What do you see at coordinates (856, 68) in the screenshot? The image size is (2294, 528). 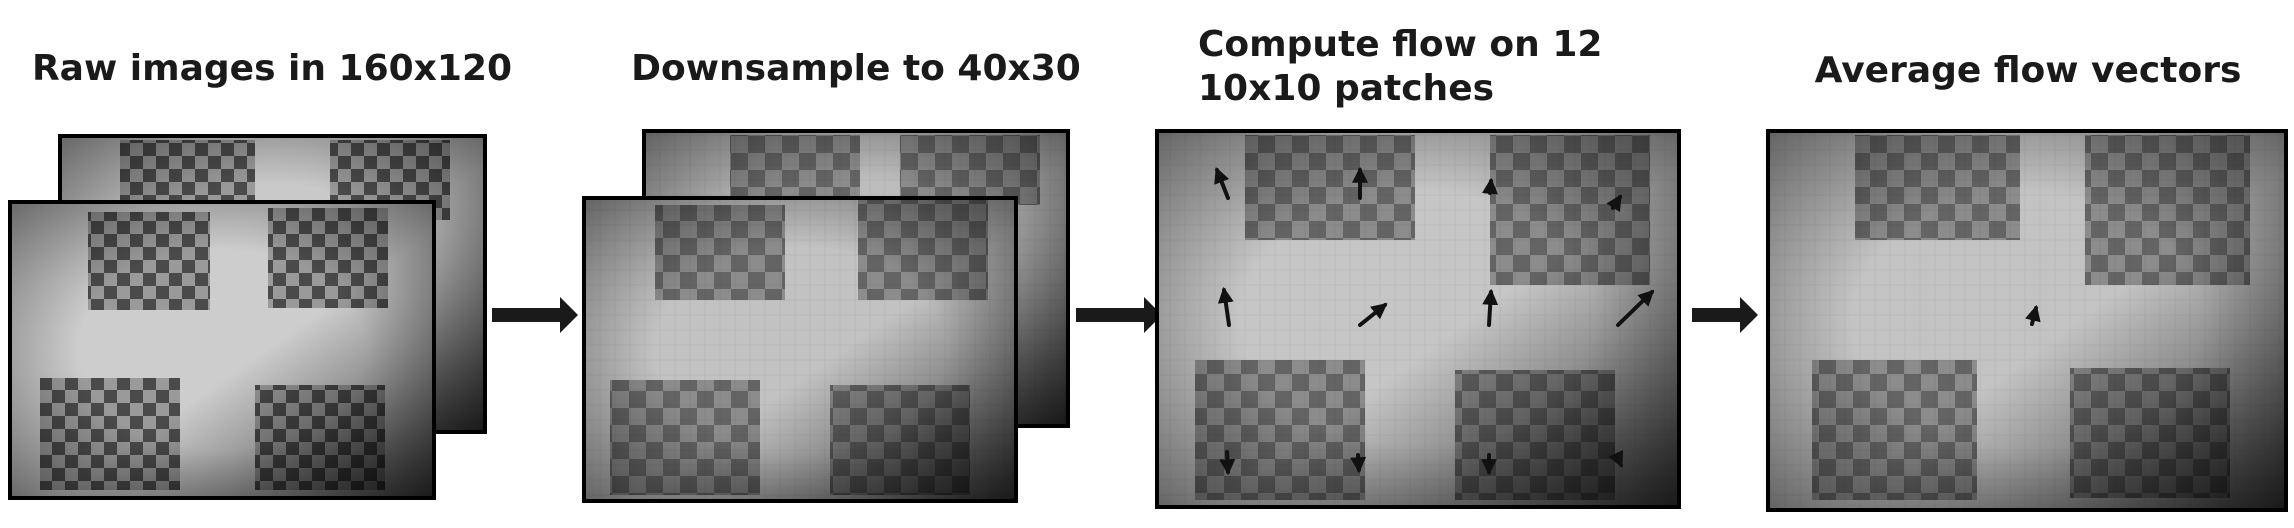 I see `stage2-title: Downsample to 40x30` at bounding box center [856, 68].